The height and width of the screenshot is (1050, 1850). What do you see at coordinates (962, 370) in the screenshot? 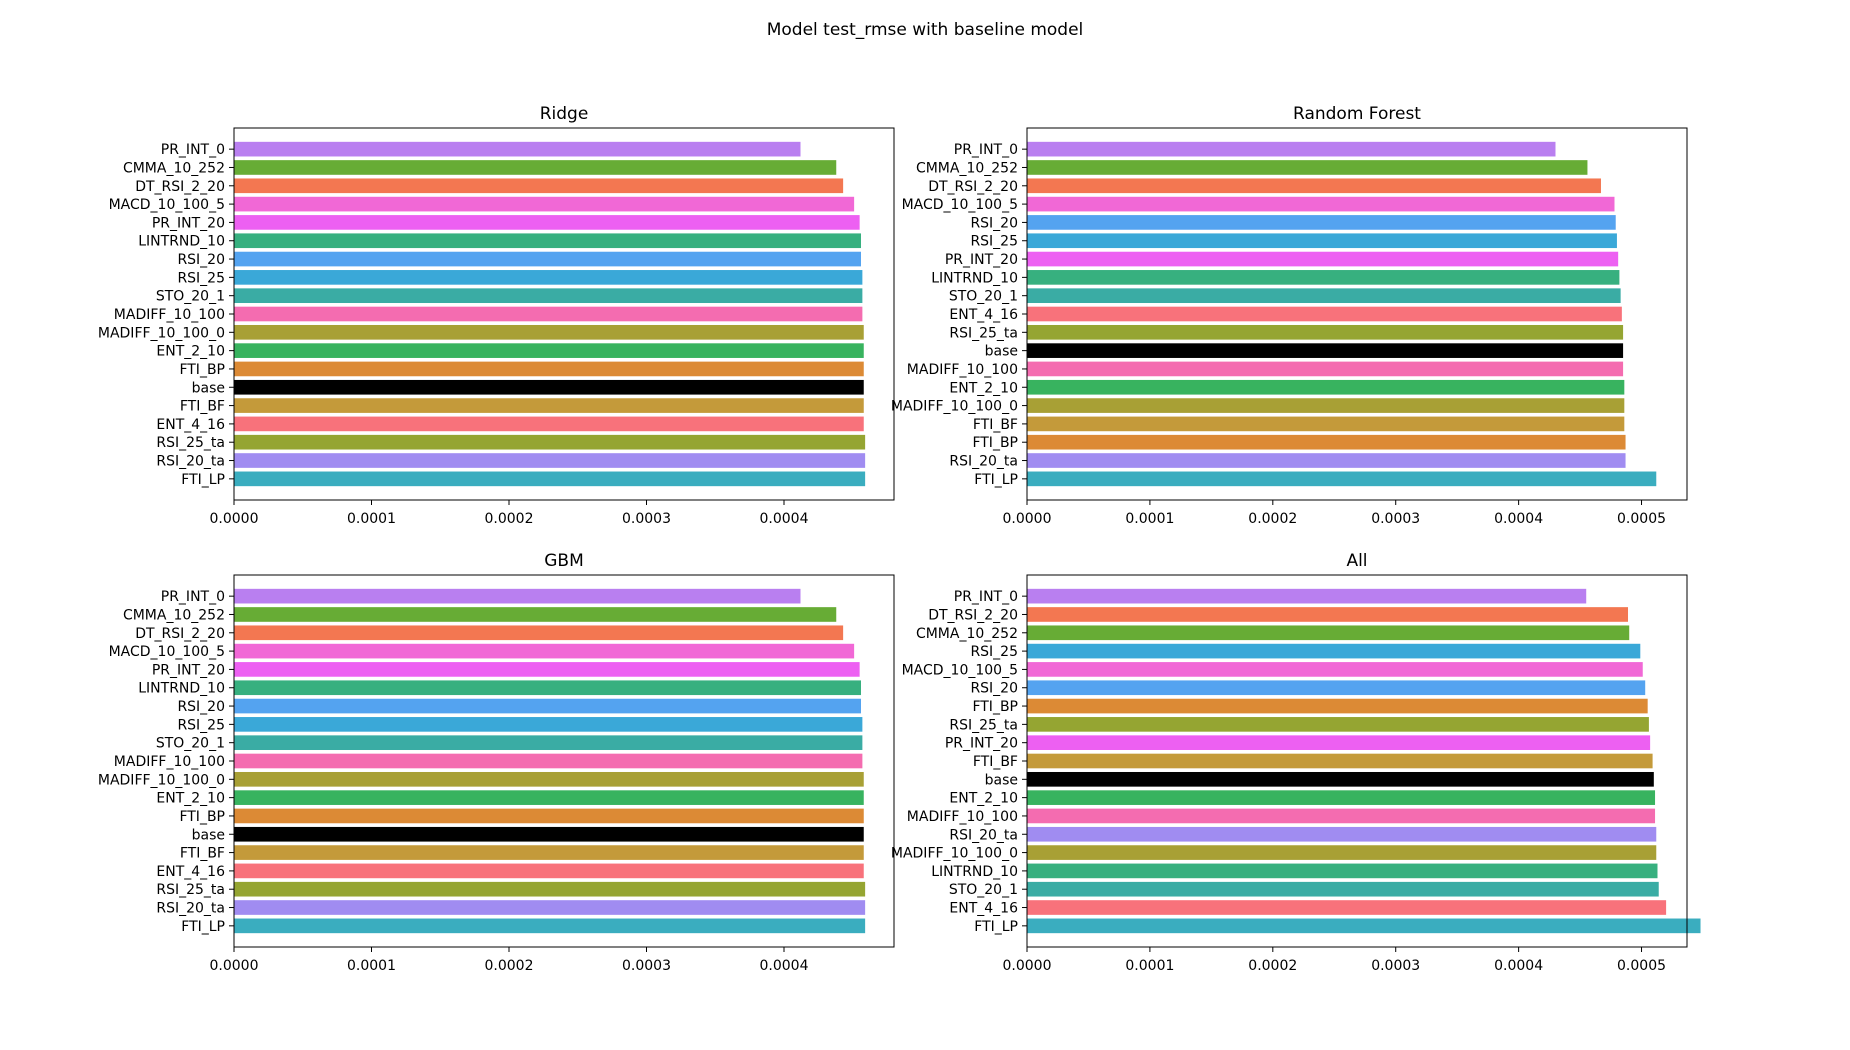
I see `y-tick-label: MADIFF_10_100` at bounding box center [962, 370].